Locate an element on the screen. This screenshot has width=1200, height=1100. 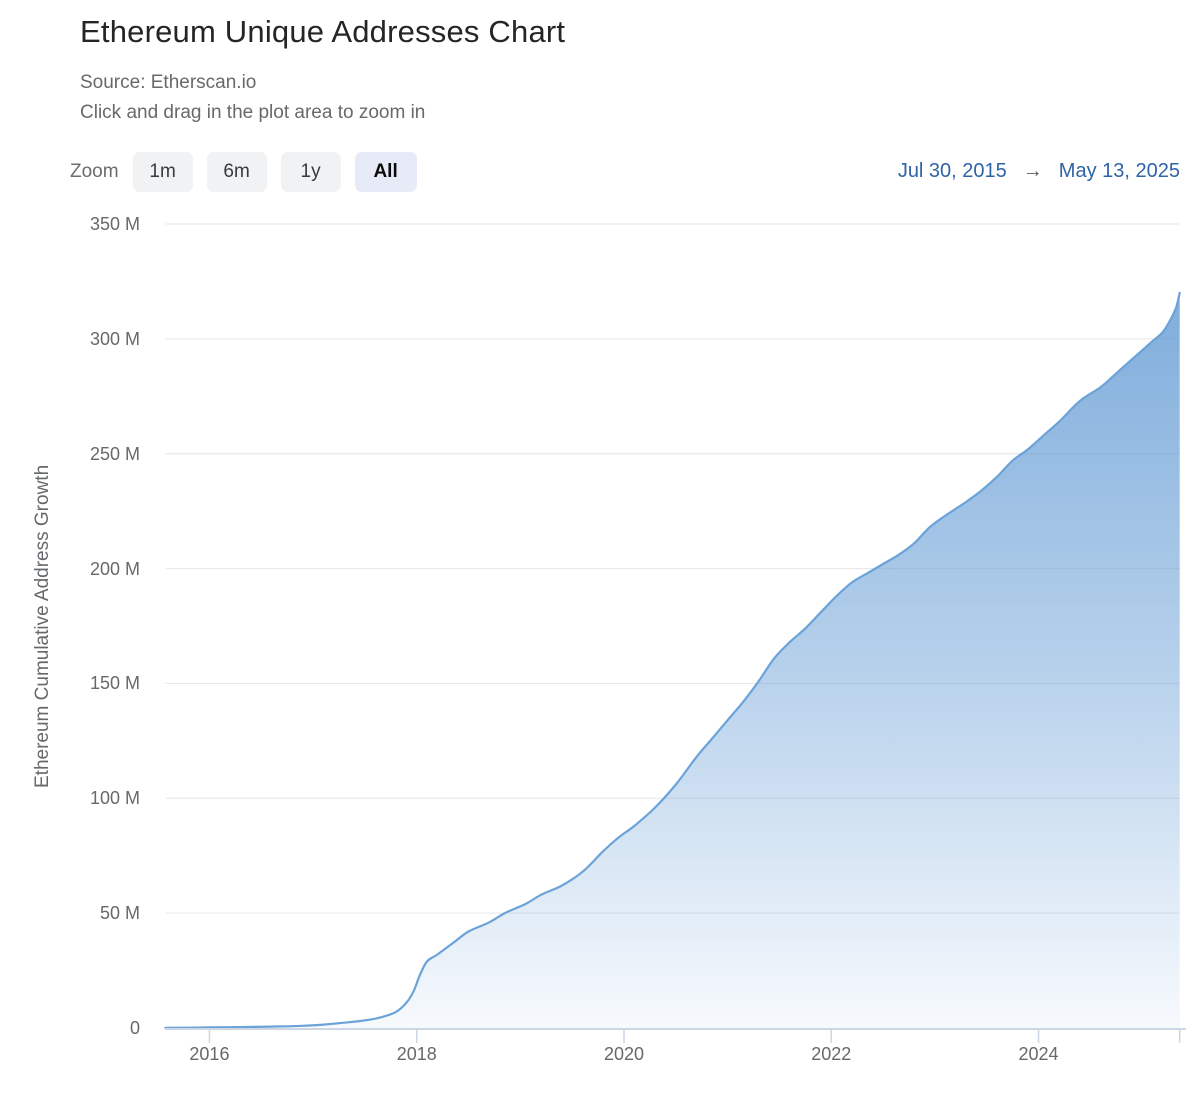
y-tick-label: 150 M is located at coordinates (114, 683).